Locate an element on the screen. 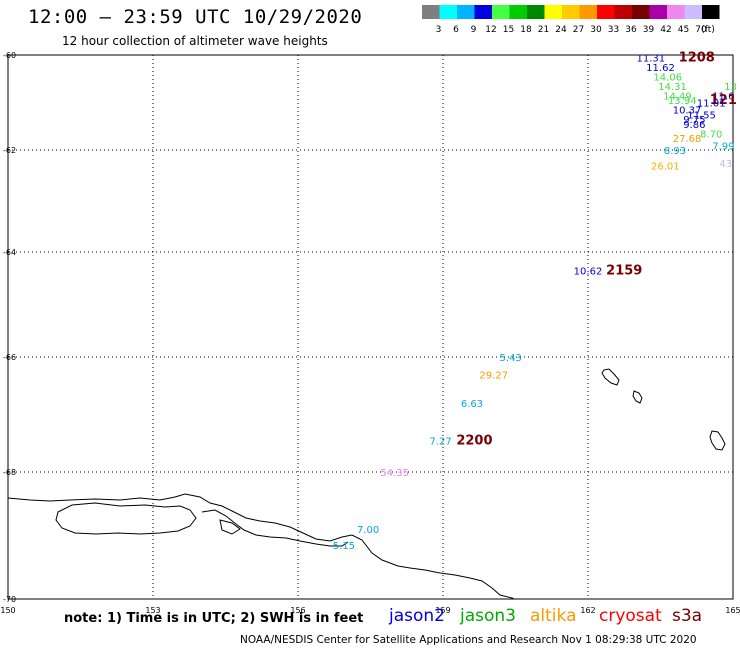  legend-s3a: s3a is located at coordinates (687, 616).